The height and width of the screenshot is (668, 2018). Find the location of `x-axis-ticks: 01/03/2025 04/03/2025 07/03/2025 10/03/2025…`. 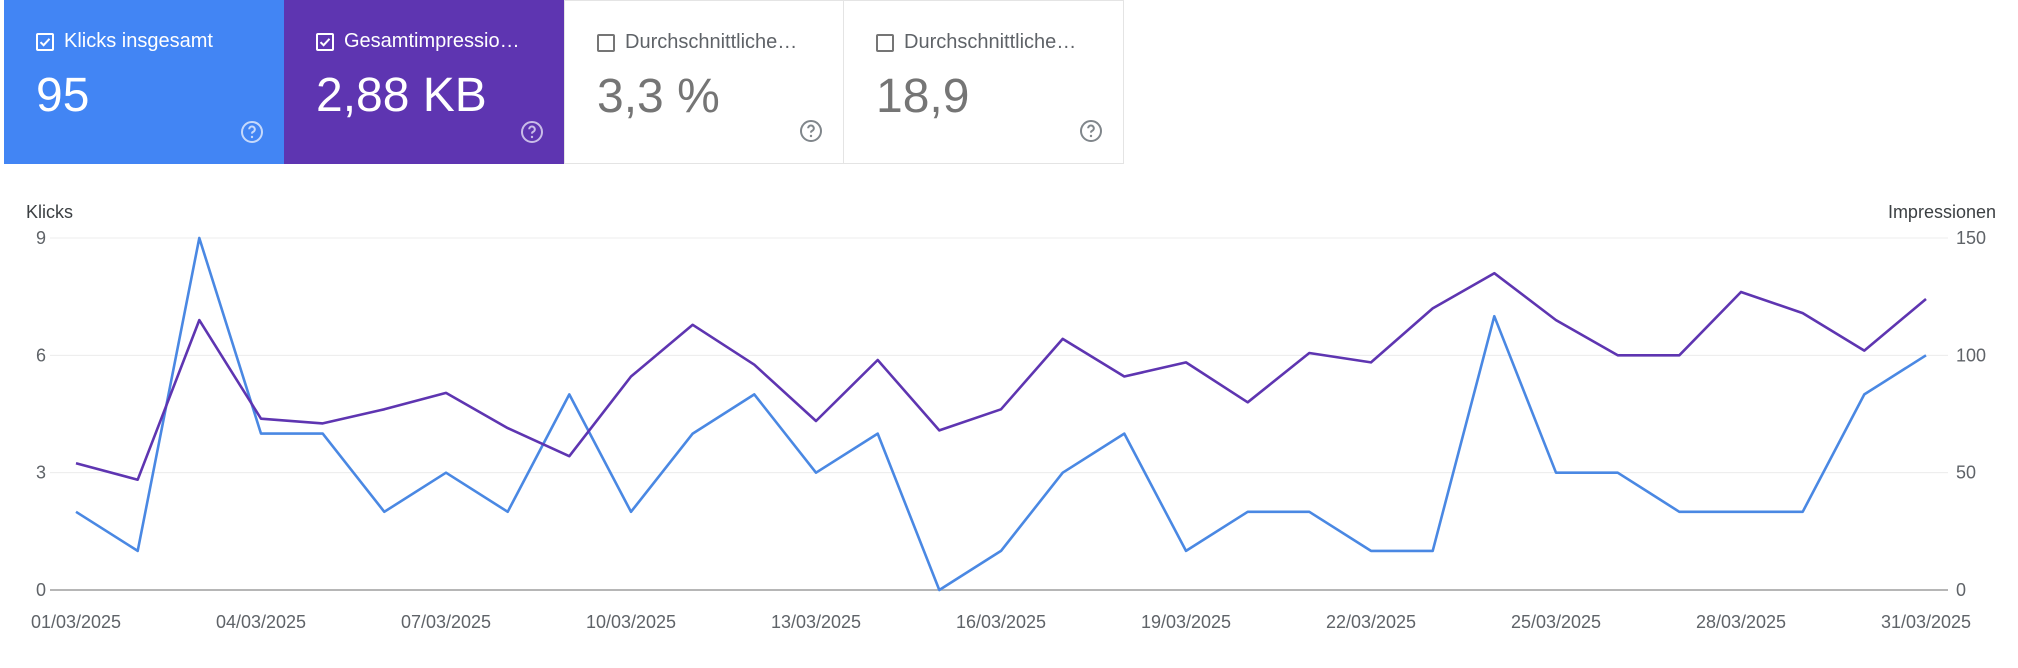

x-axis-ticks: 01/03/2025 04/03/2025 07/03/2025 10/03/2025… is located at coordinates (1001, 622).